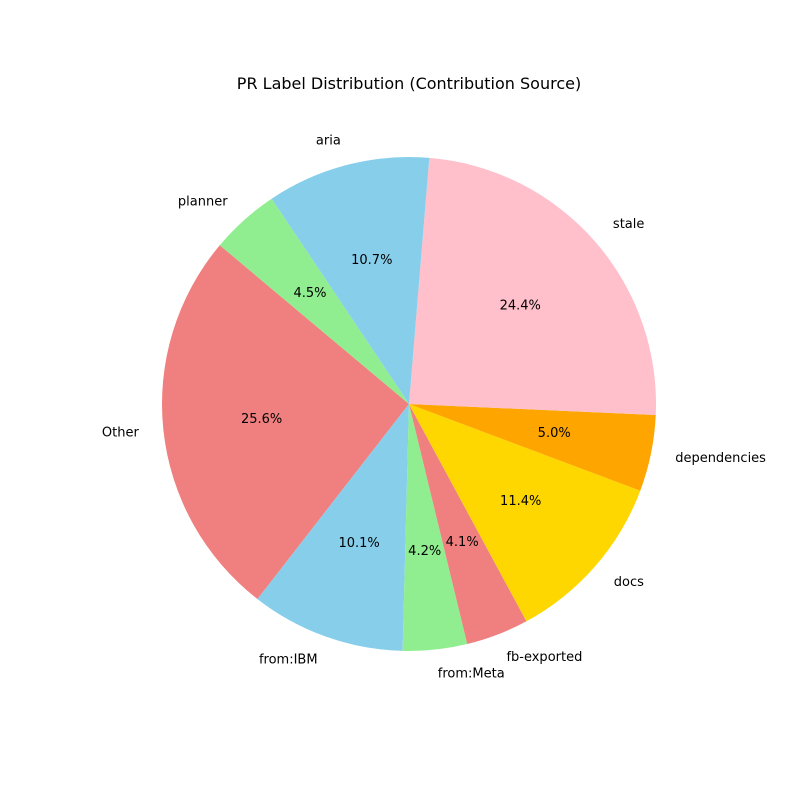 Image resolution: width=800 pixels, height=800 pixels. Describe the element at coordinates (554, 433) in the screenshot. I see `pie-percent-dependencies: 5.0%` at that location.